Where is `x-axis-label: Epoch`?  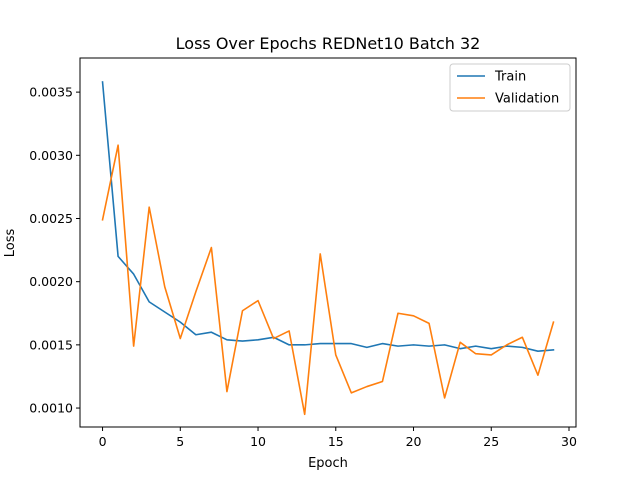 x-axis-label: Epoch is located at coordinates (328, 463).